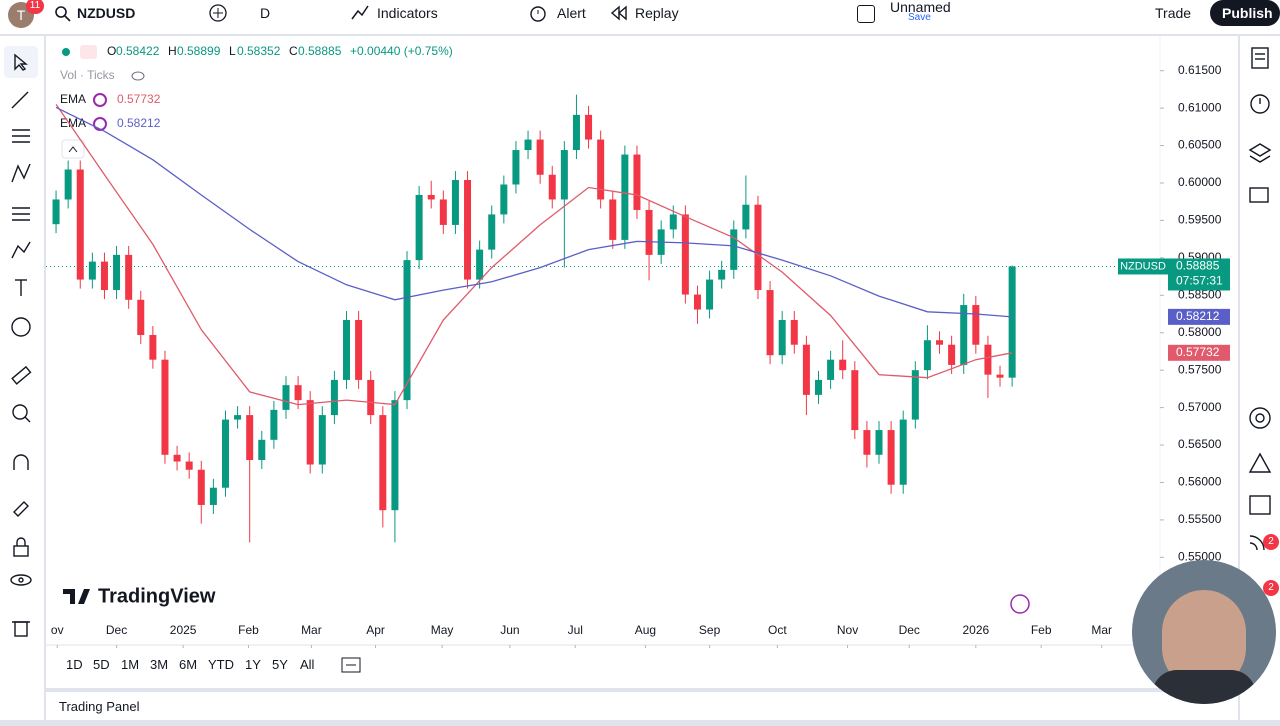 Image resolution: width=1280 pixels, height=726 pixels. I want to click on alert-button: Alert, so click(571, 13).